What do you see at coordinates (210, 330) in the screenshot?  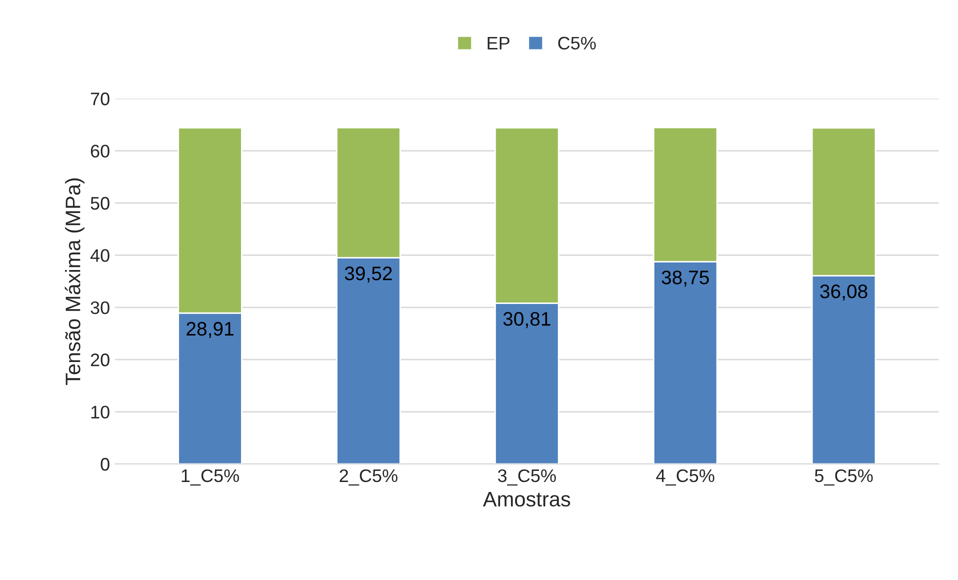 I see `data-label: 28,91` at bounding box center [210, 330].